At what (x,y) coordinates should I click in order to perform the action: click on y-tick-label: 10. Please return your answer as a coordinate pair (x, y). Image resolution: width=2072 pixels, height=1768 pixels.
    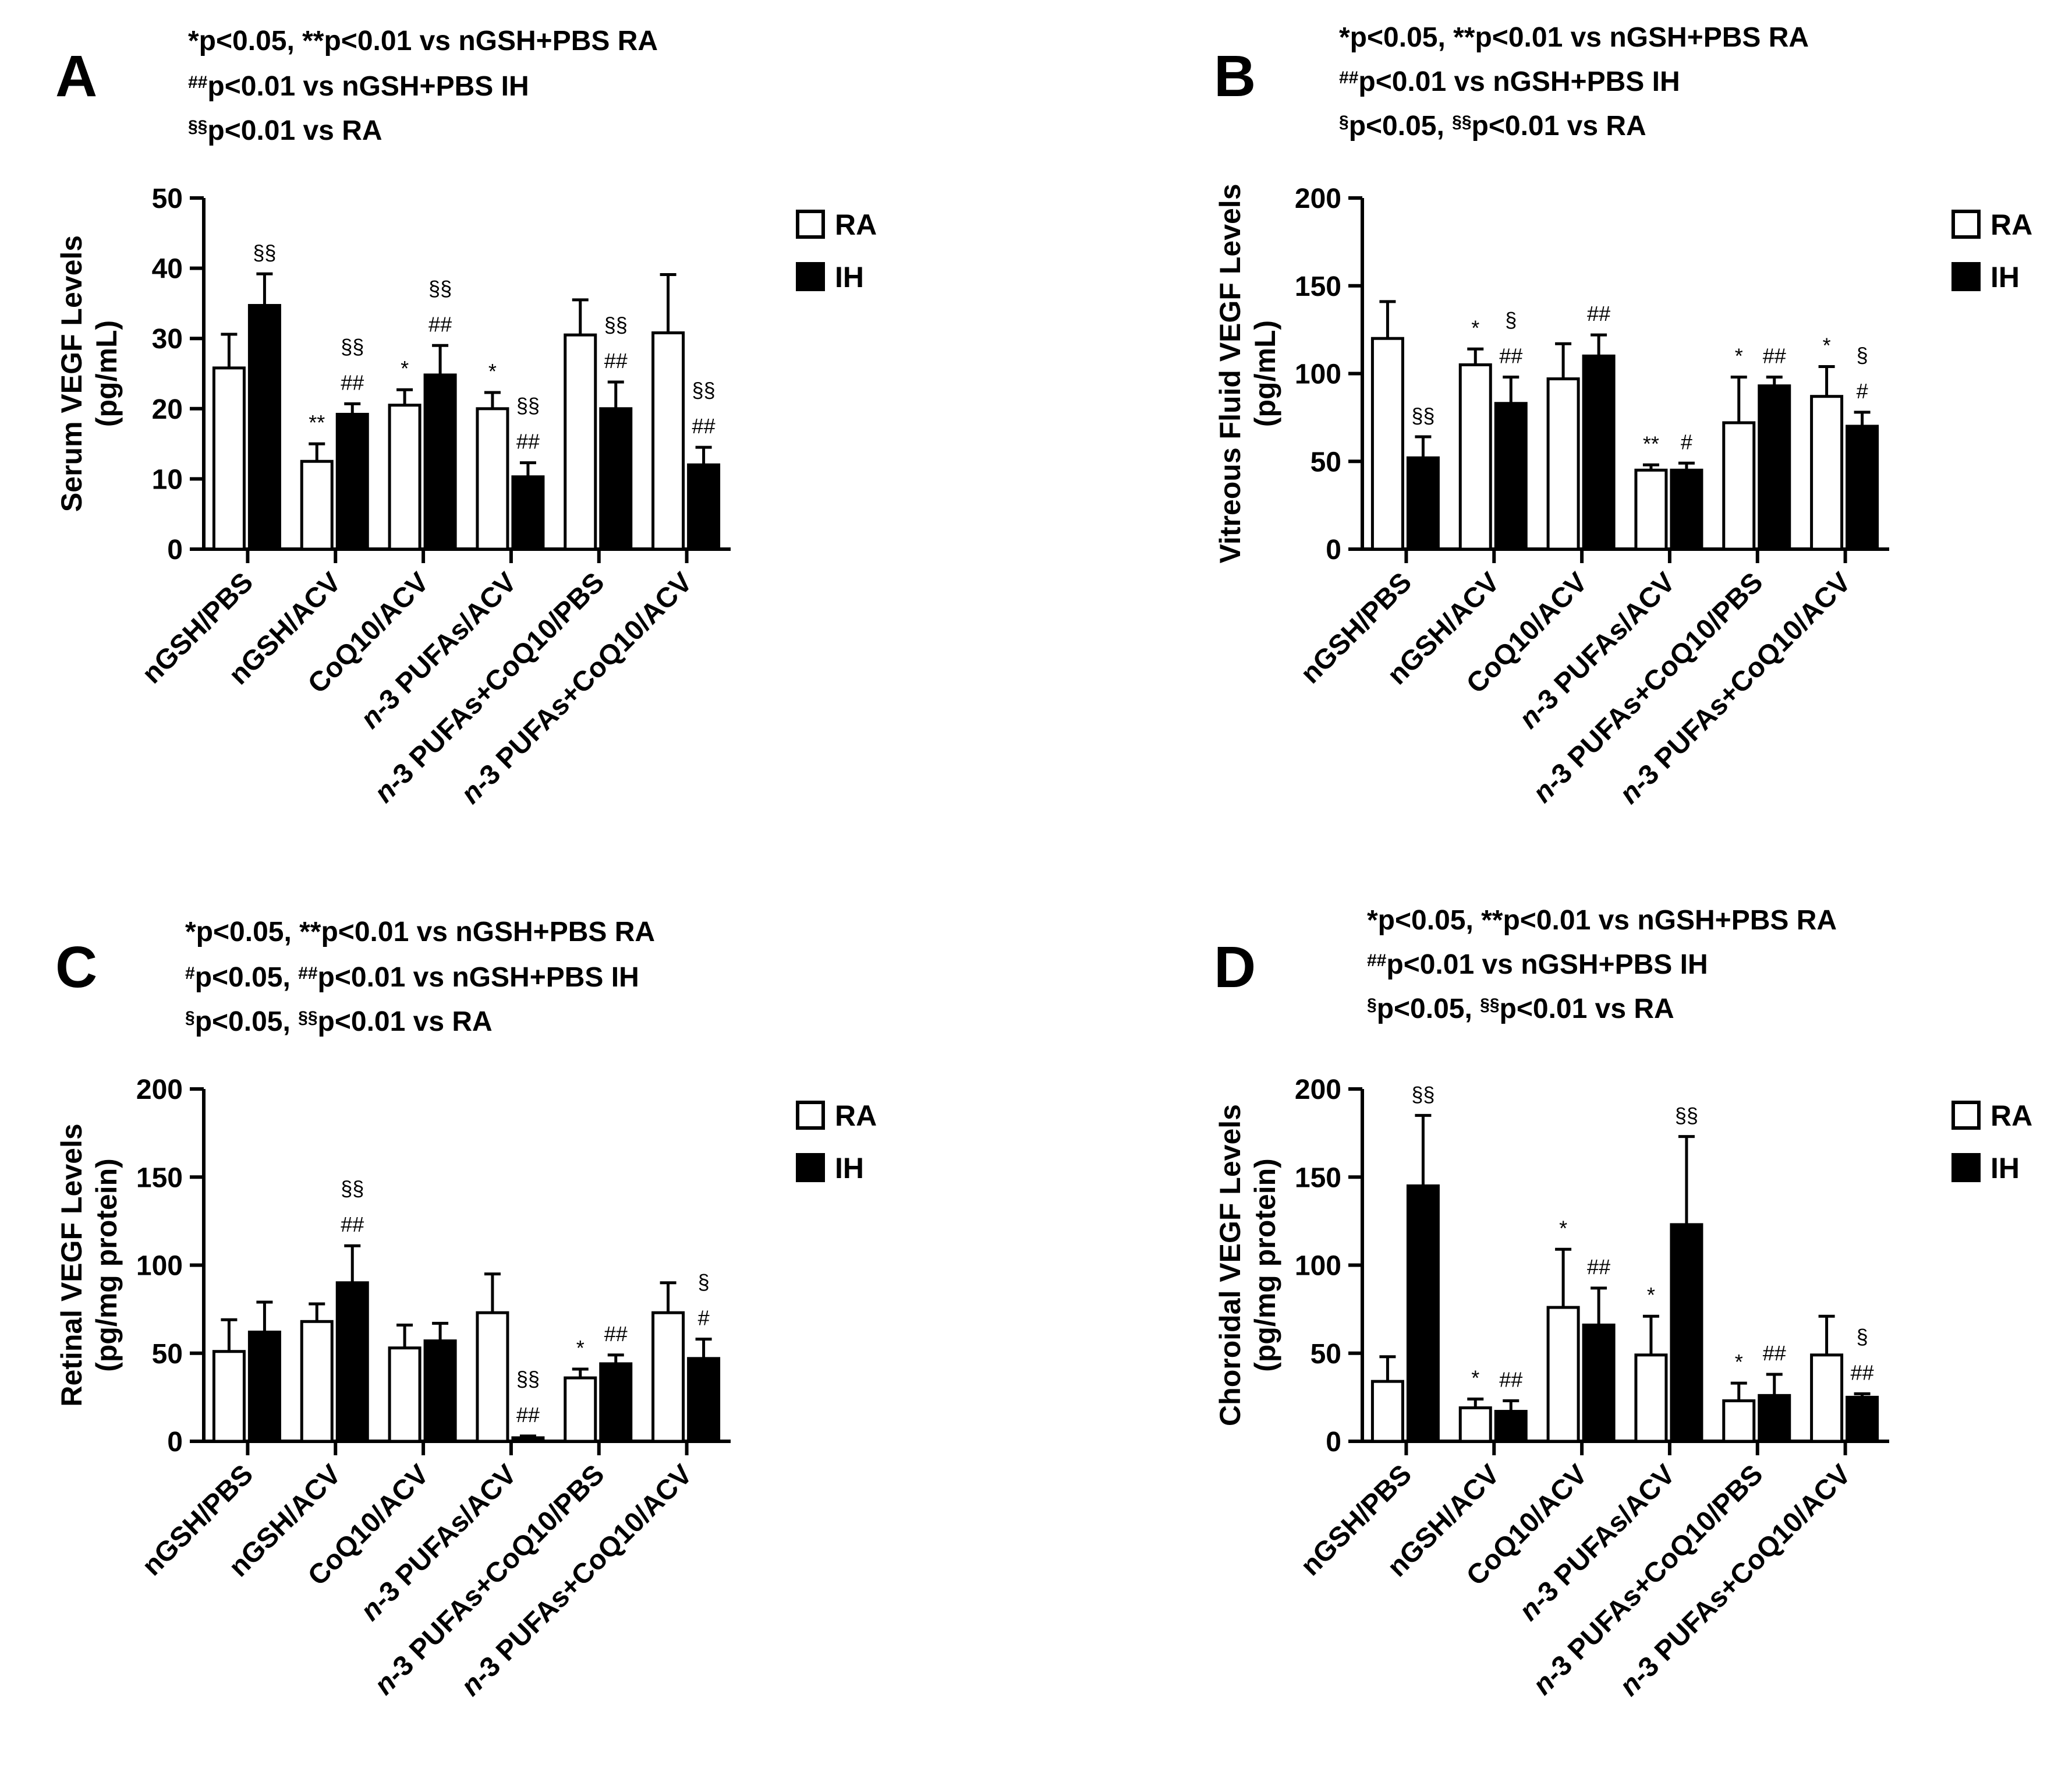
    Looking at the image, I should click on (168, 480).